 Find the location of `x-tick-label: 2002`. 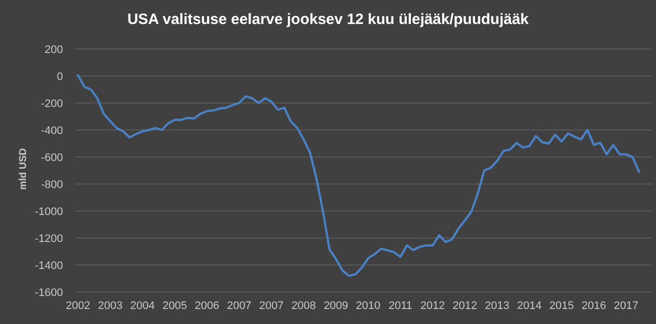

x-tick-label: 2002 is located at coordinates (78, 306).